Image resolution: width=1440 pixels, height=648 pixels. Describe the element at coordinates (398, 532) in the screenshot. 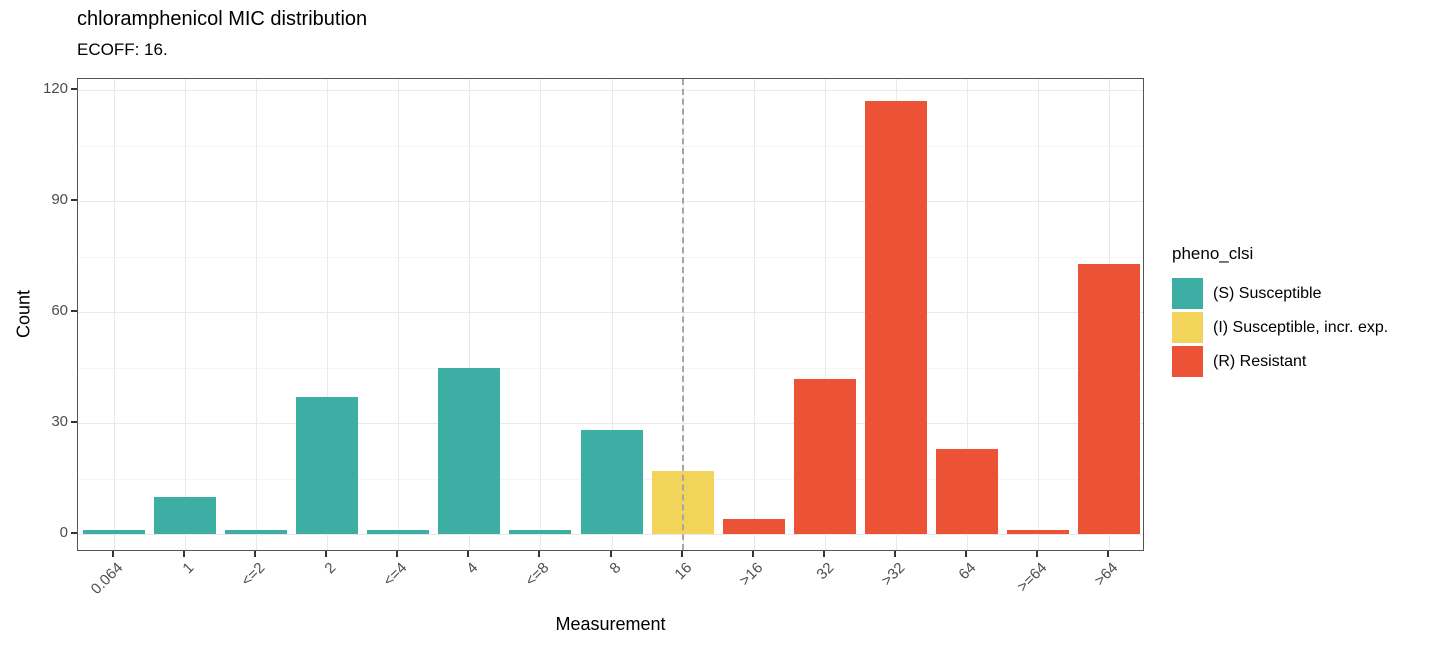

I see `bar-<=4` at that location.